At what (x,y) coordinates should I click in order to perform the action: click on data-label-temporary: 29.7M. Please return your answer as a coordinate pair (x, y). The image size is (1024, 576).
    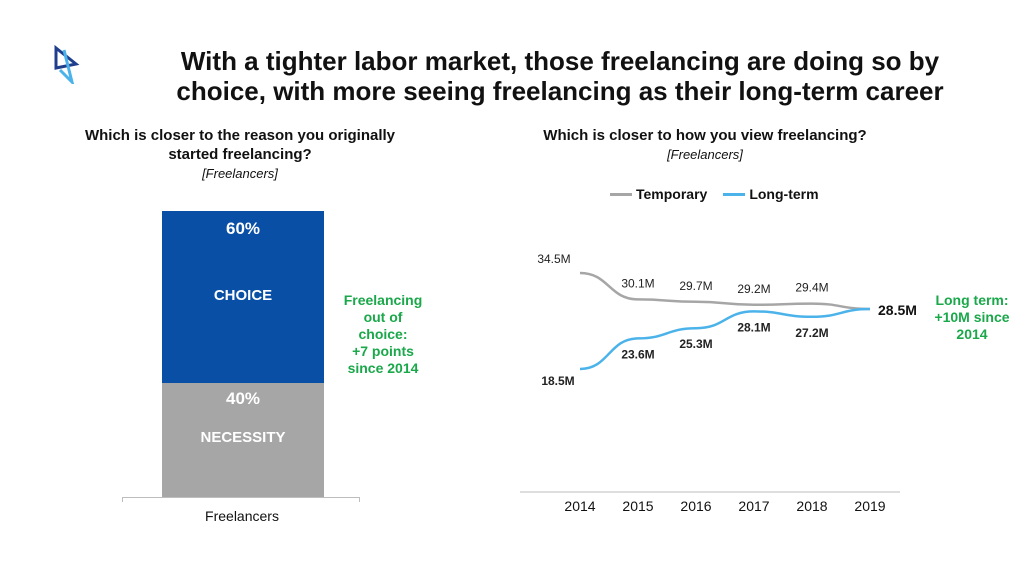
    Looking at the image, I should click on (695, 286).